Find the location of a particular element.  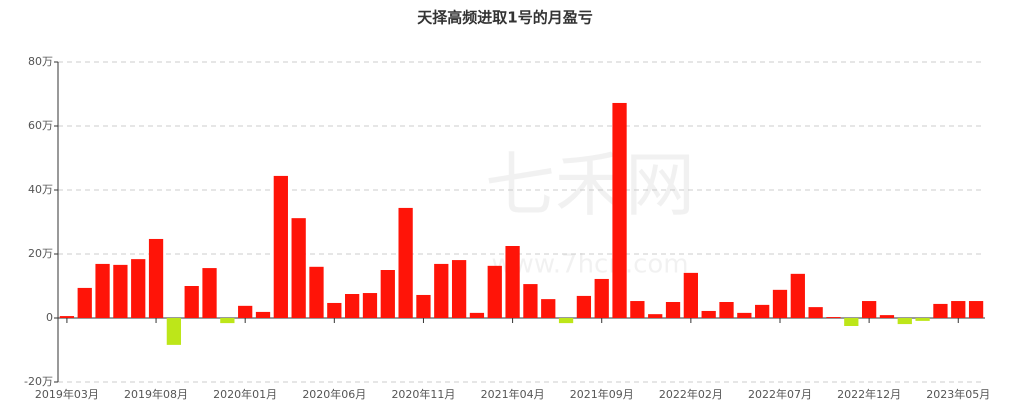

x-tick-label: 2020年11月 is located at coordinates (423, 394).